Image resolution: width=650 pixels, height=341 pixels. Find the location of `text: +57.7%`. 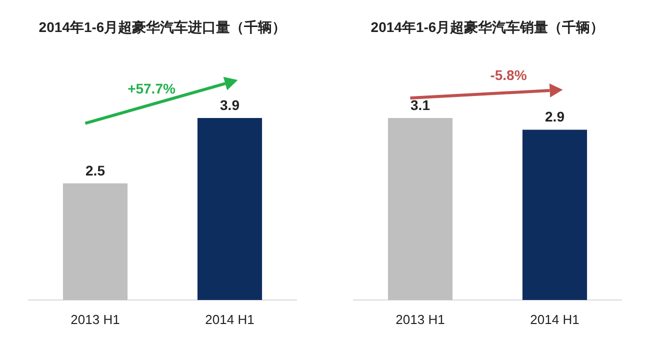

text: +57.7% is located at coordinates (152, 88).